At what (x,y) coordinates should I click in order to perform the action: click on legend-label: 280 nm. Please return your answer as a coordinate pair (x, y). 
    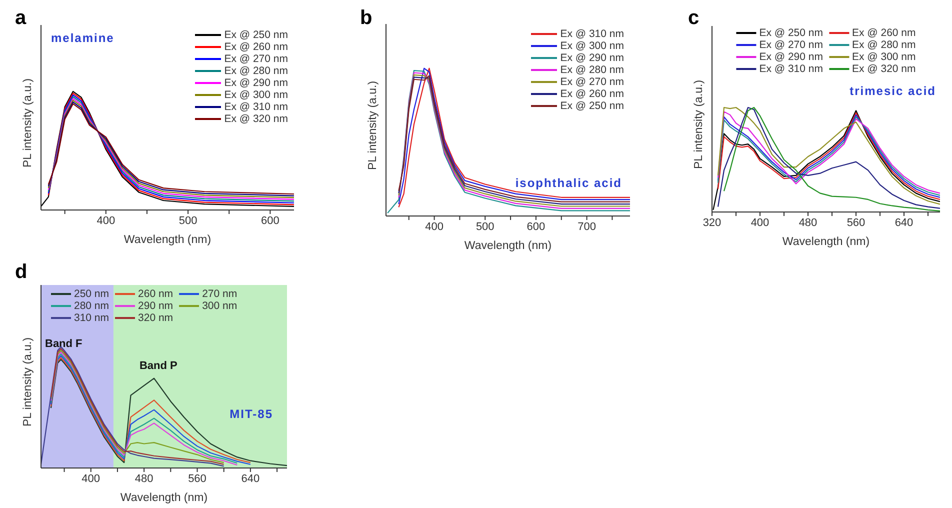
    Looking at the image, I should click on (92, 306).